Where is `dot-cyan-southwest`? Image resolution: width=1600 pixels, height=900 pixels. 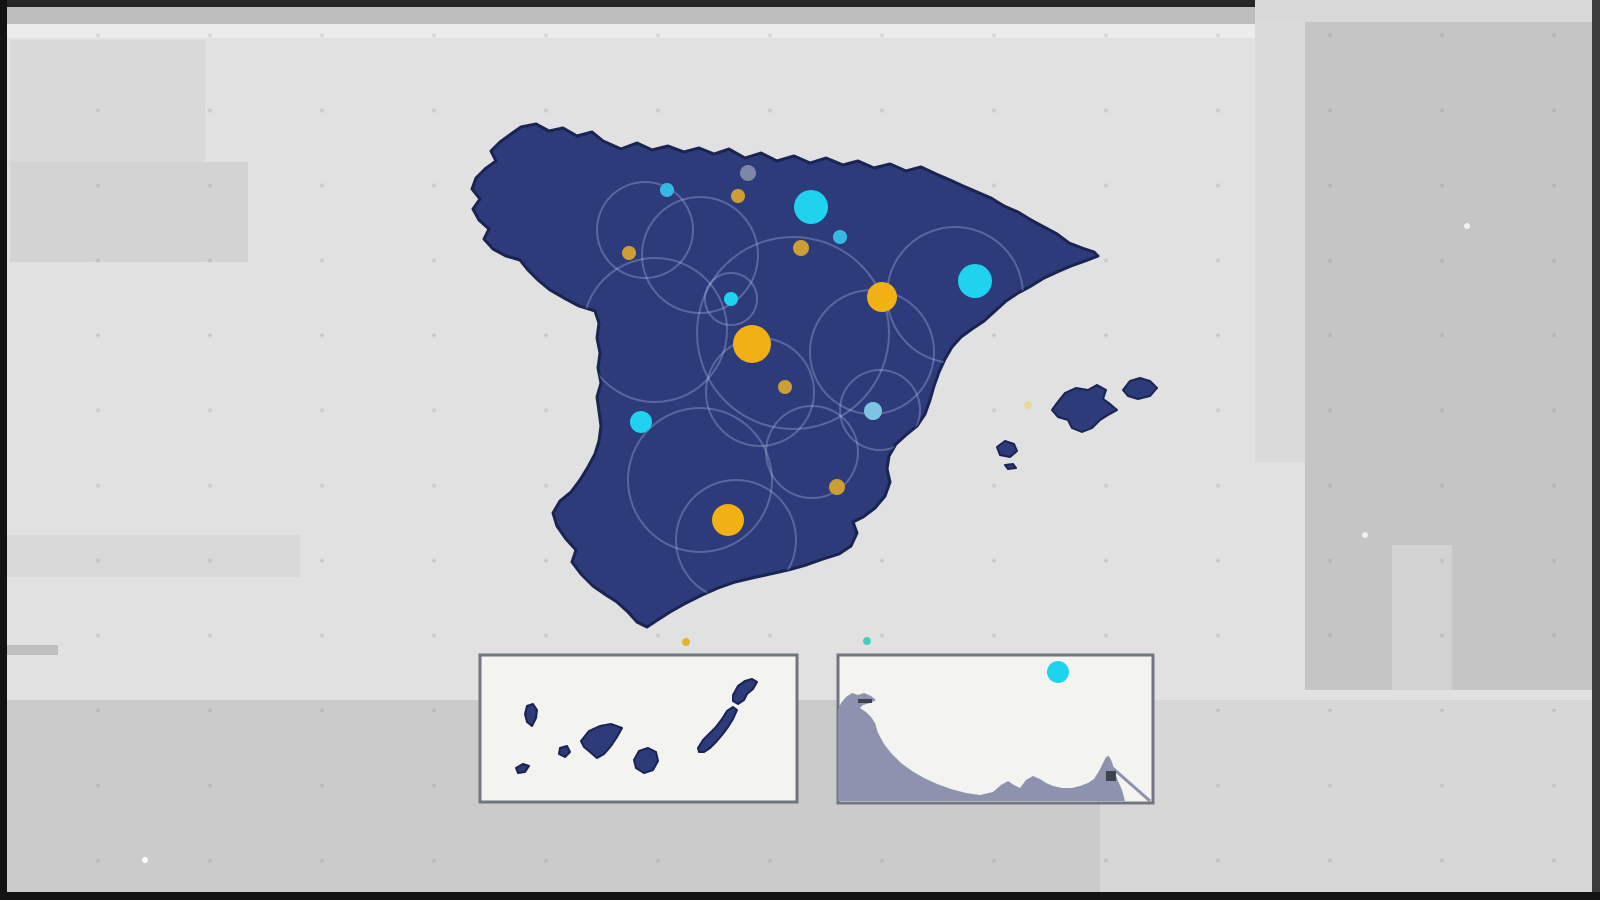
dot-cyan-southwest is located at coordinates (641, 422).